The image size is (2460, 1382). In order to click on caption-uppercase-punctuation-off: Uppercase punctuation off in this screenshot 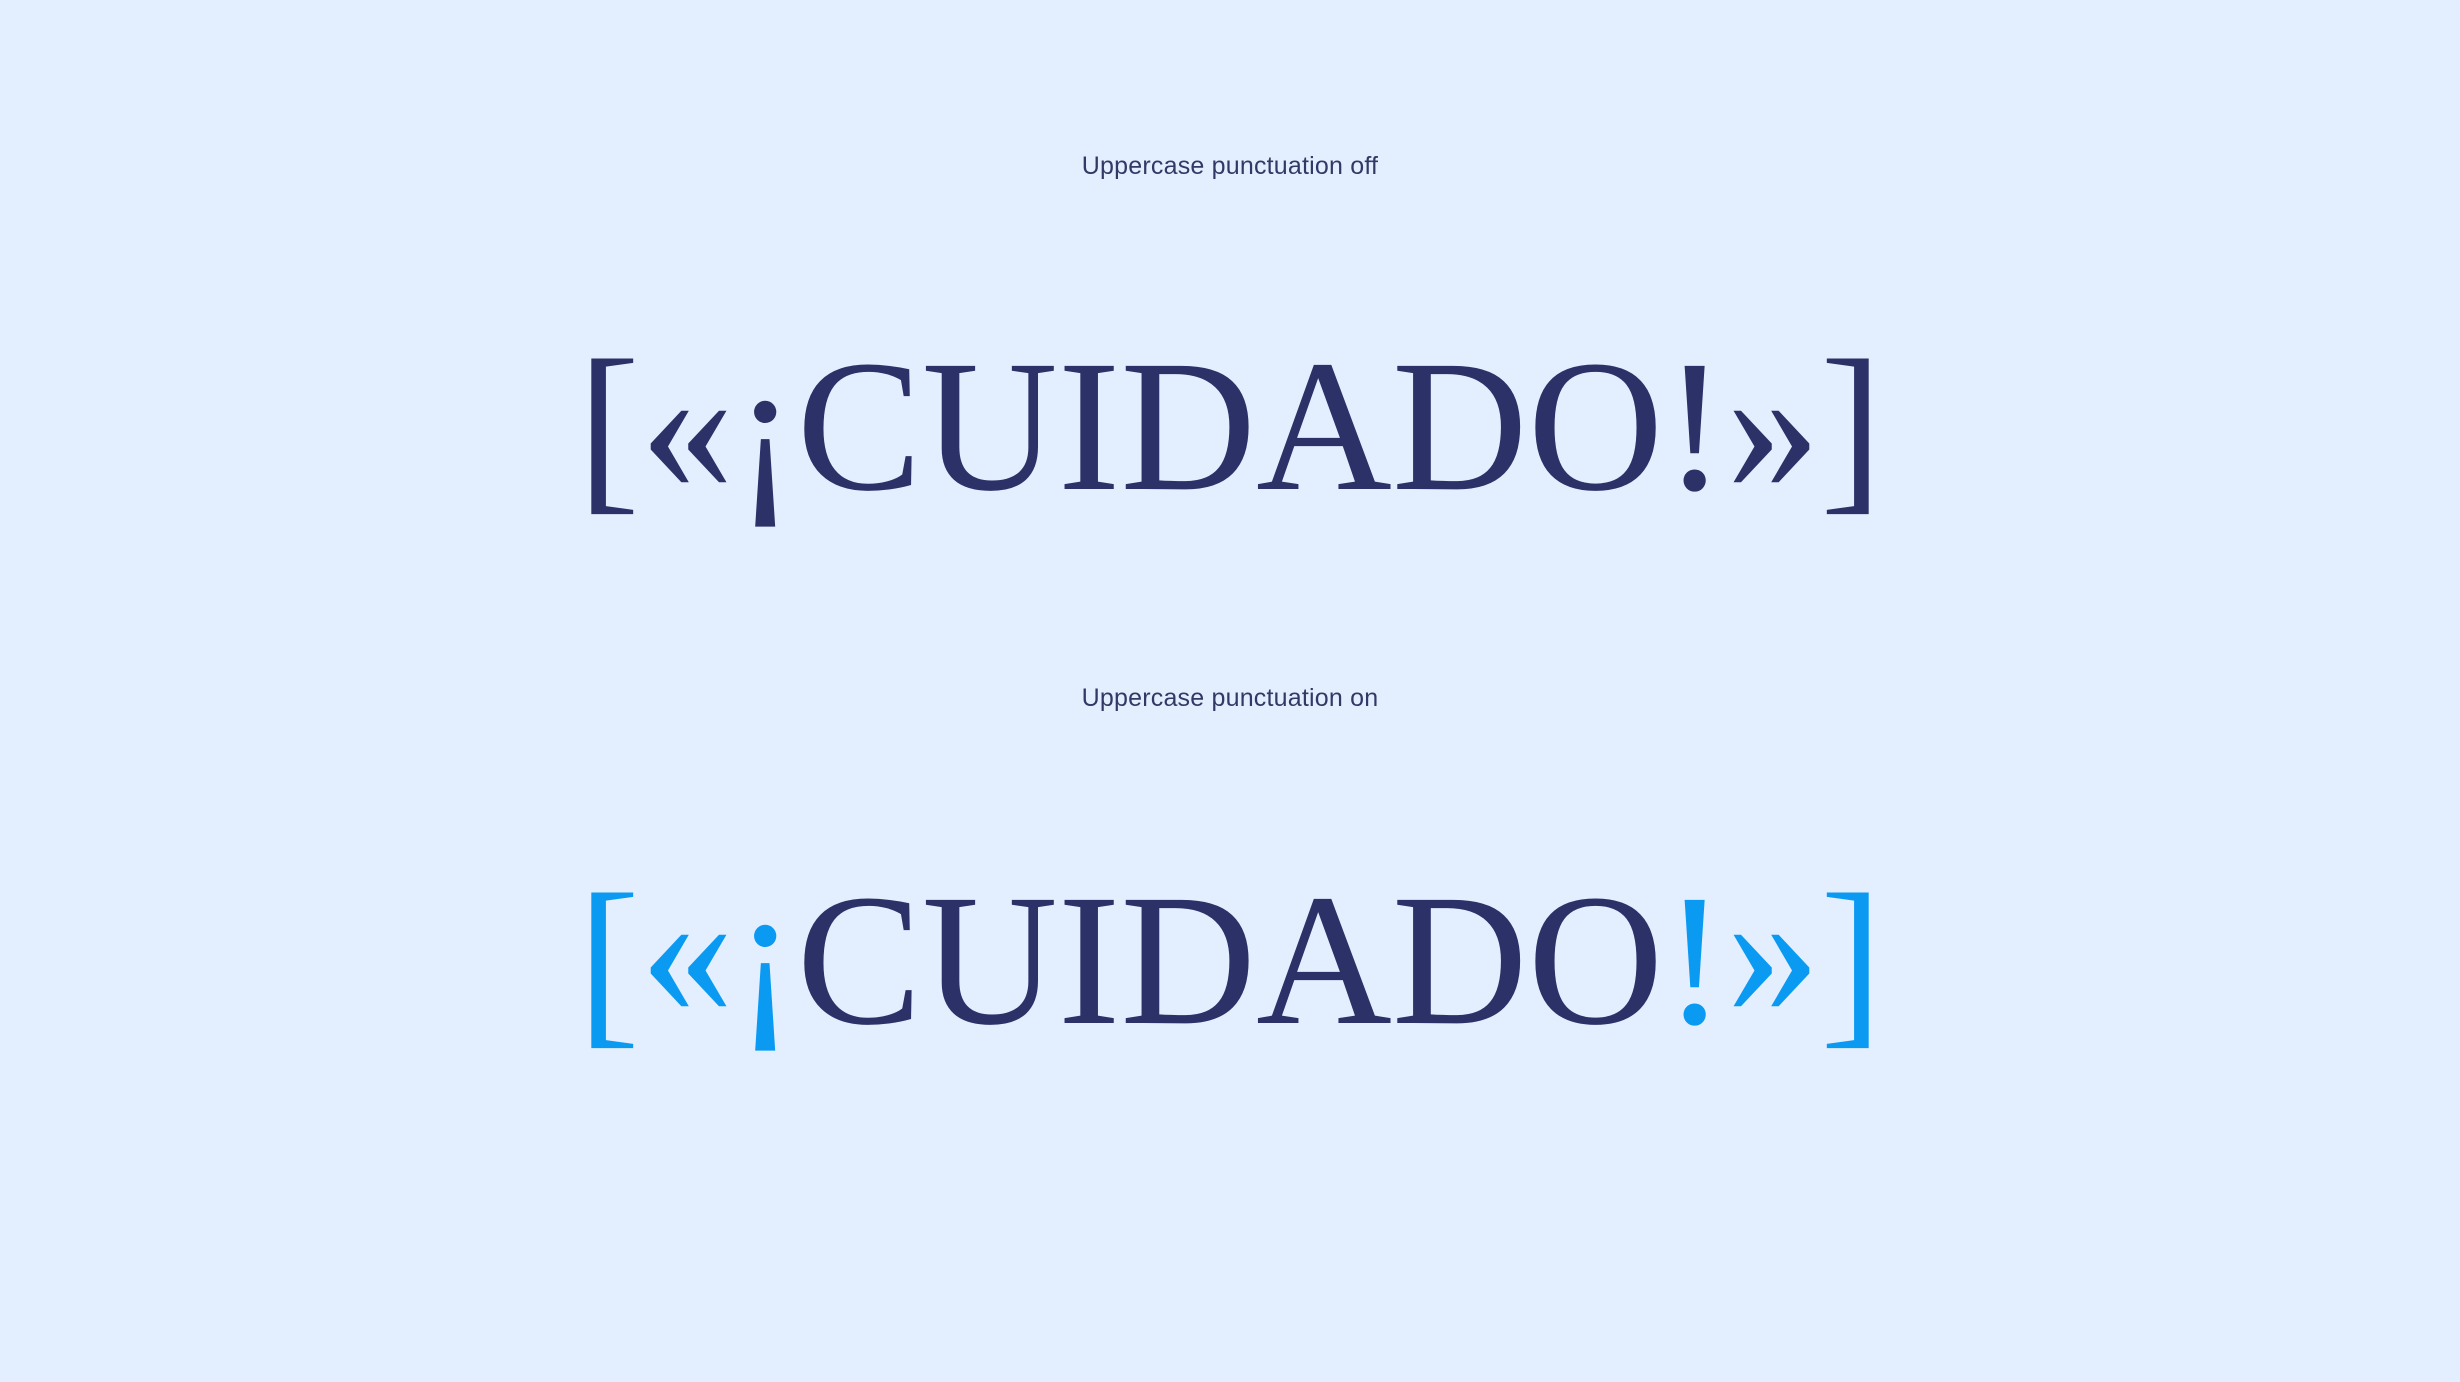, I will do `click(1230, 166)`.